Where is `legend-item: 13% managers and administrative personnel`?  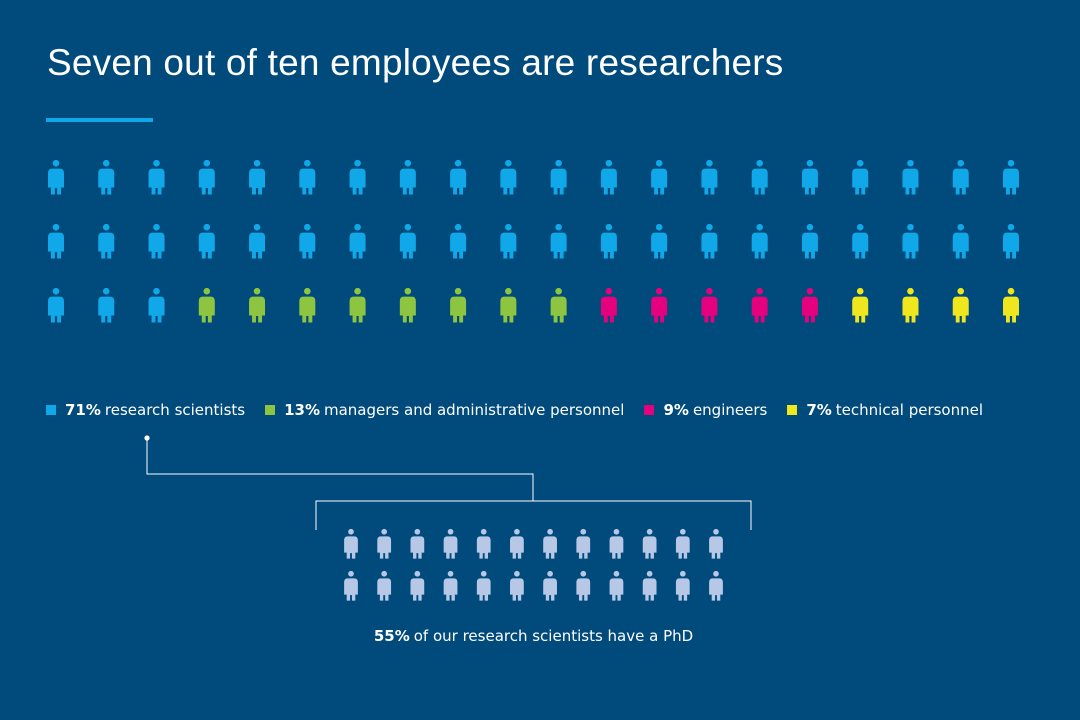 legend-item: 13% managers and administrative personnel is located at coordinates (444, 410).